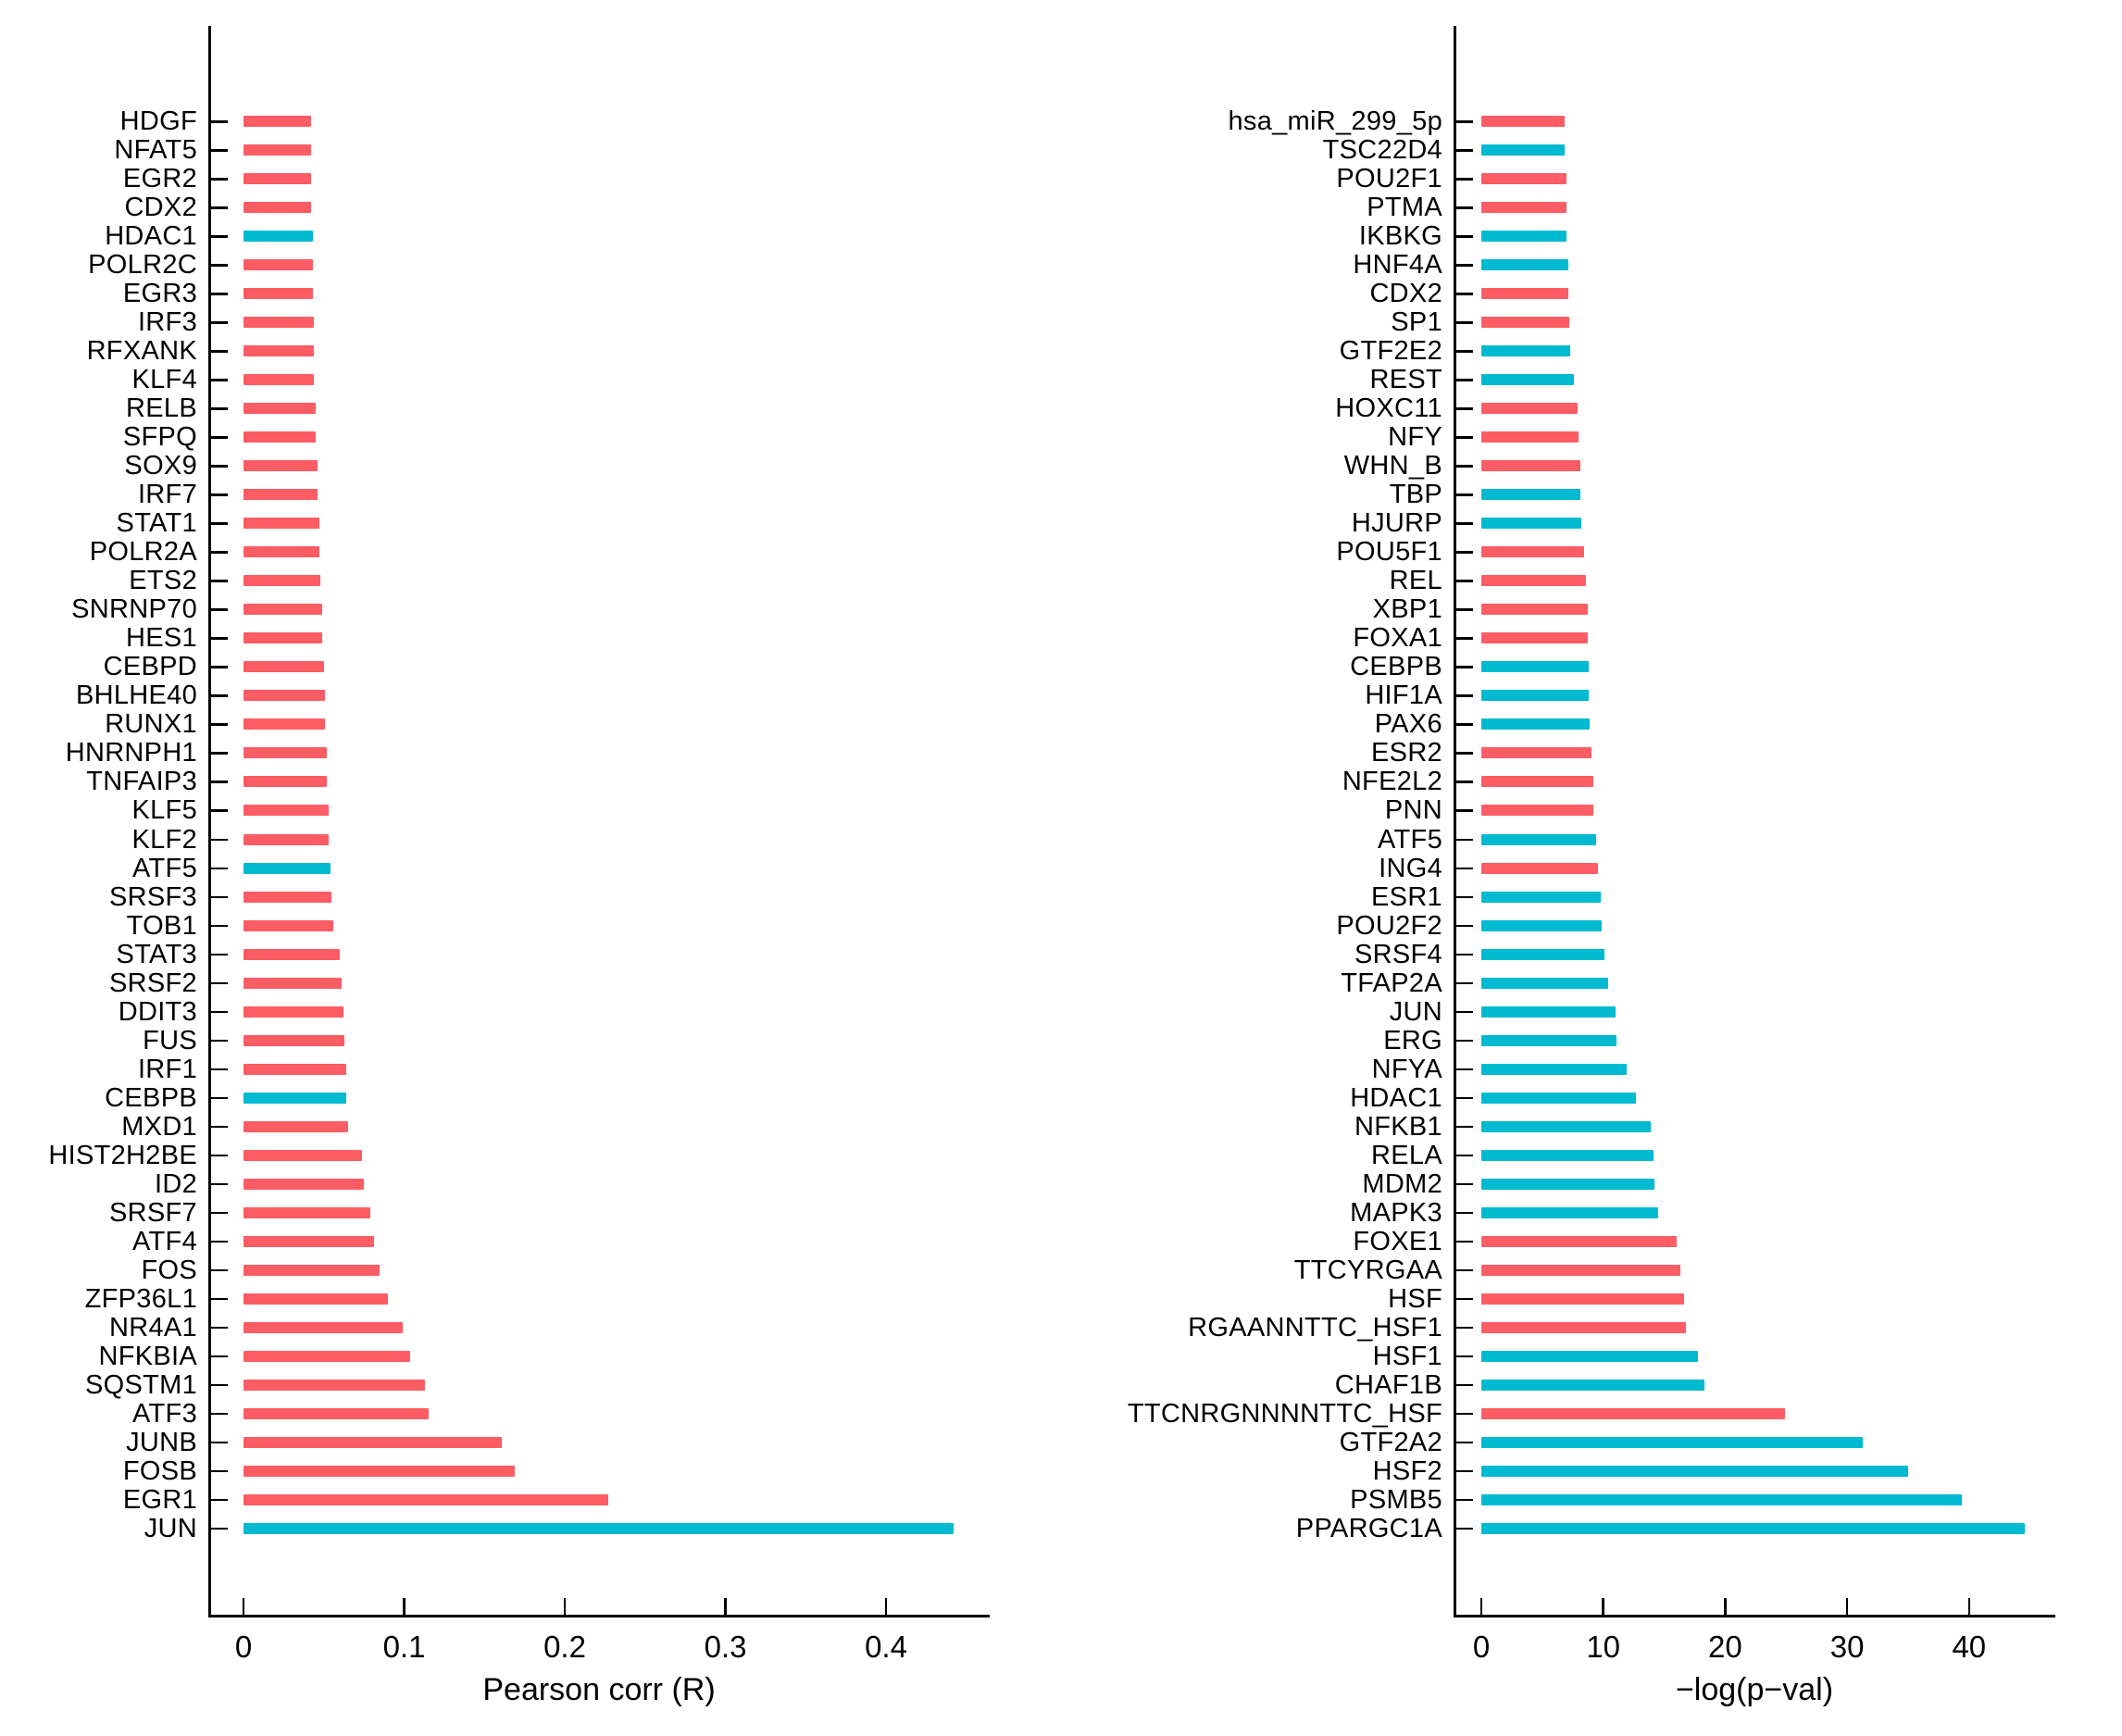 Image resolution: width=2122 pixels, height=1736 pixels. Describe the element at coordinates (140, 1384) in the screenshot. I see `category-label: SQSTM1` at that location.